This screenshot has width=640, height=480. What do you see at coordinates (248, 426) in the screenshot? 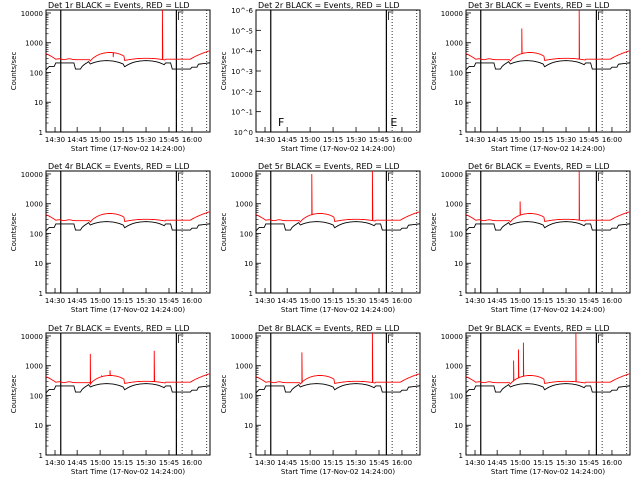
I see `y-tick-label: 10` at bounding box center [248, 426].